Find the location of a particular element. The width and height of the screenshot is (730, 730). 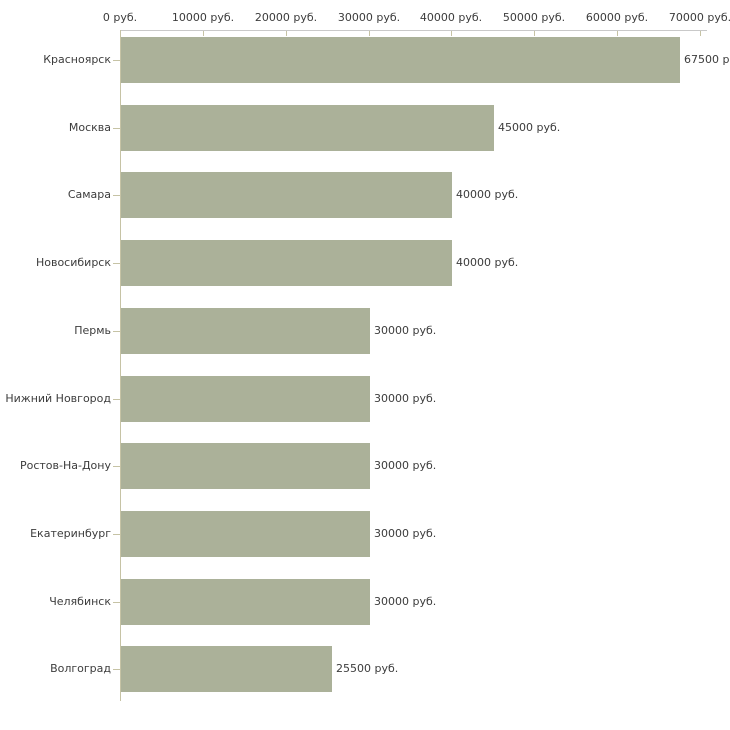

bar-Самара is located at coordinates (286, 195).